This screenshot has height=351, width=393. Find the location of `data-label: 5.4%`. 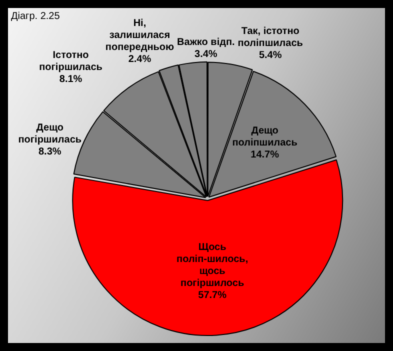

data-label: 5.4% is located at coordinates (270, 56).